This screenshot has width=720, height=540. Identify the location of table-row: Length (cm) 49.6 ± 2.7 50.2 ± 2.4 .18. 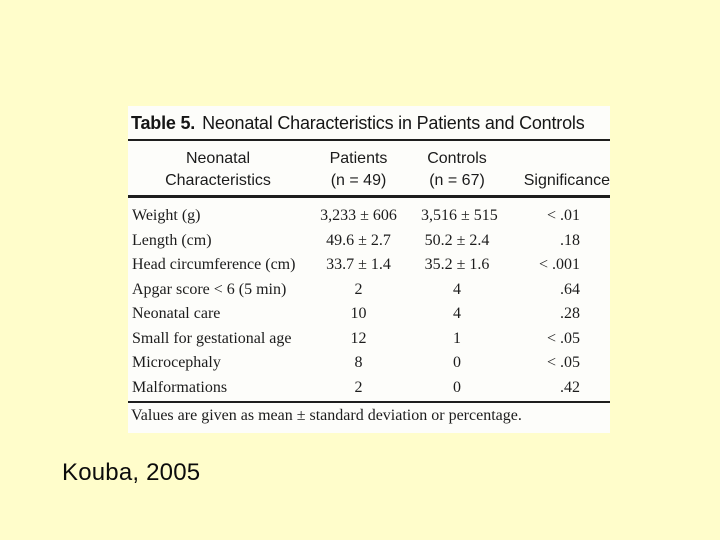
(356, 240).